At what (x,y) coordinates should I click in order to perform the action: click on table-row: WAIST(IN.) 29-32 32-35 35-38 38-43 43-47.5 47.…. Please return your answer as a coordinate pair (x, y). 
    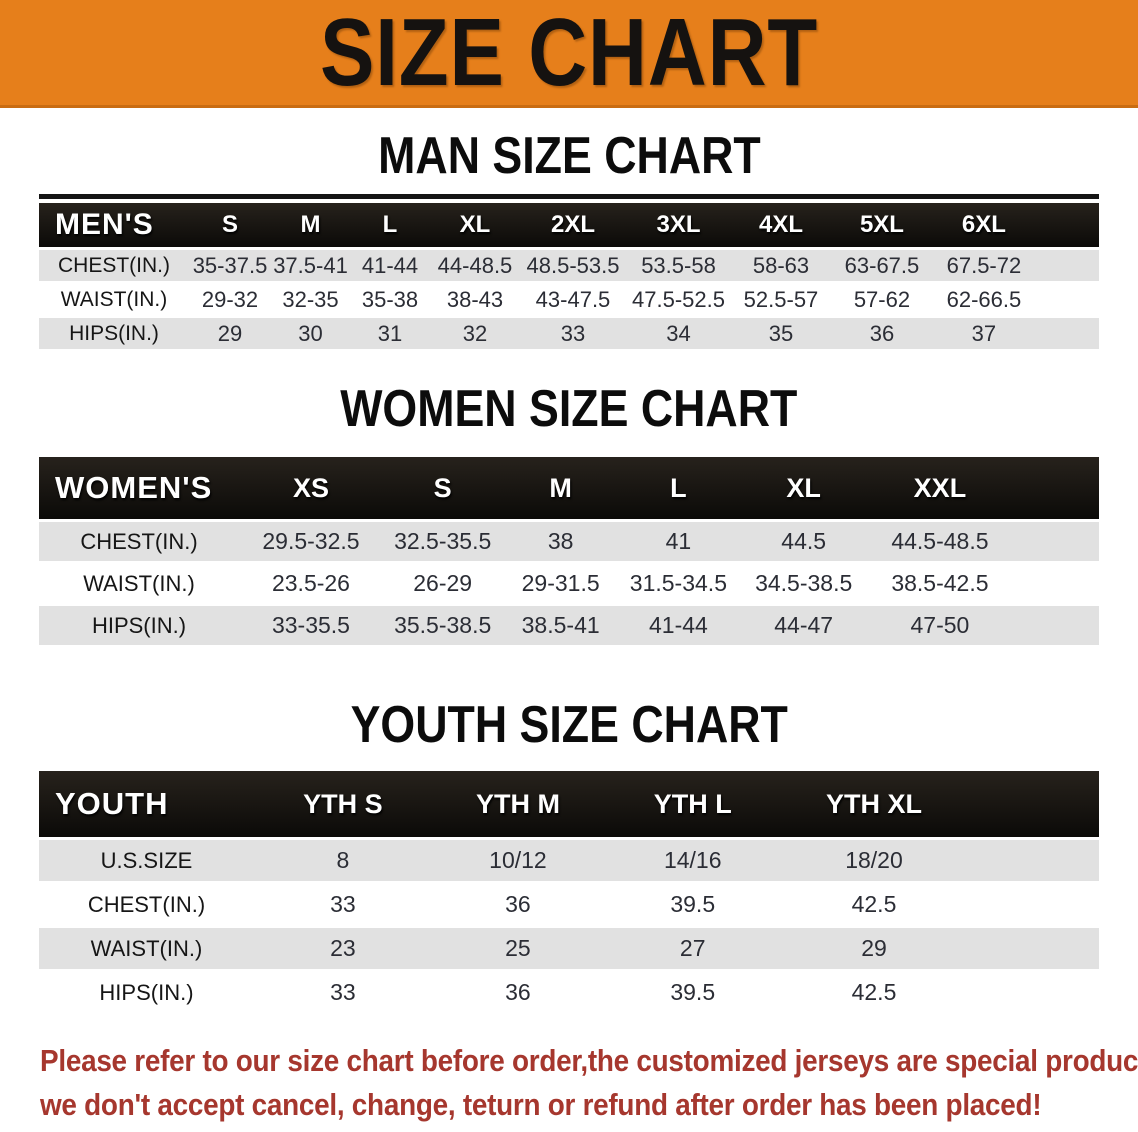
    Looking at the image, I should click on (569, 299).